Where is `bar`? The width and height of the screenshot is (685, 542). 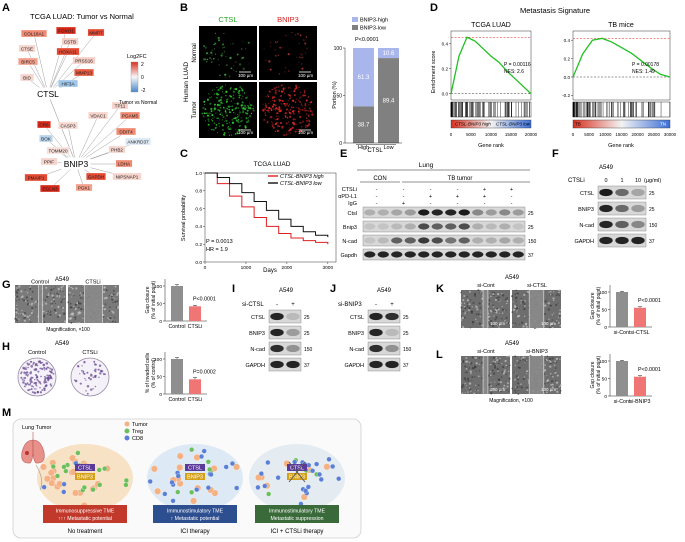
bar is located at coordinates (622, 309).